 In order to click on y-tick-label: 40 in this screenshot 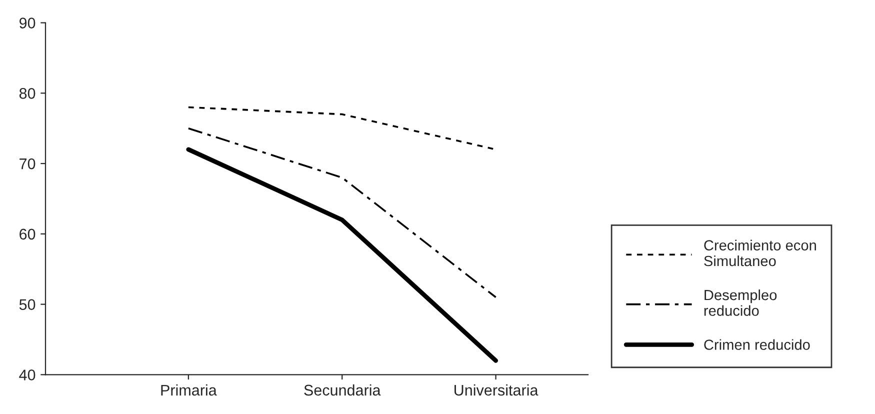, I will do `click(27, 375)`.